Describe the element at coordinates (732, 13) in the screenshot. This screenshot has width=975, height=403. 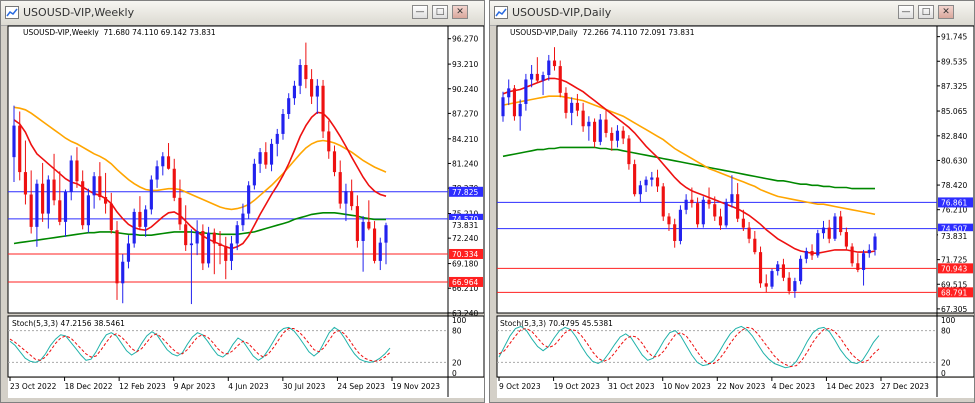
I see `daily-title-bar: USOUSD-VIP,Daily — □ ✕` at that location.